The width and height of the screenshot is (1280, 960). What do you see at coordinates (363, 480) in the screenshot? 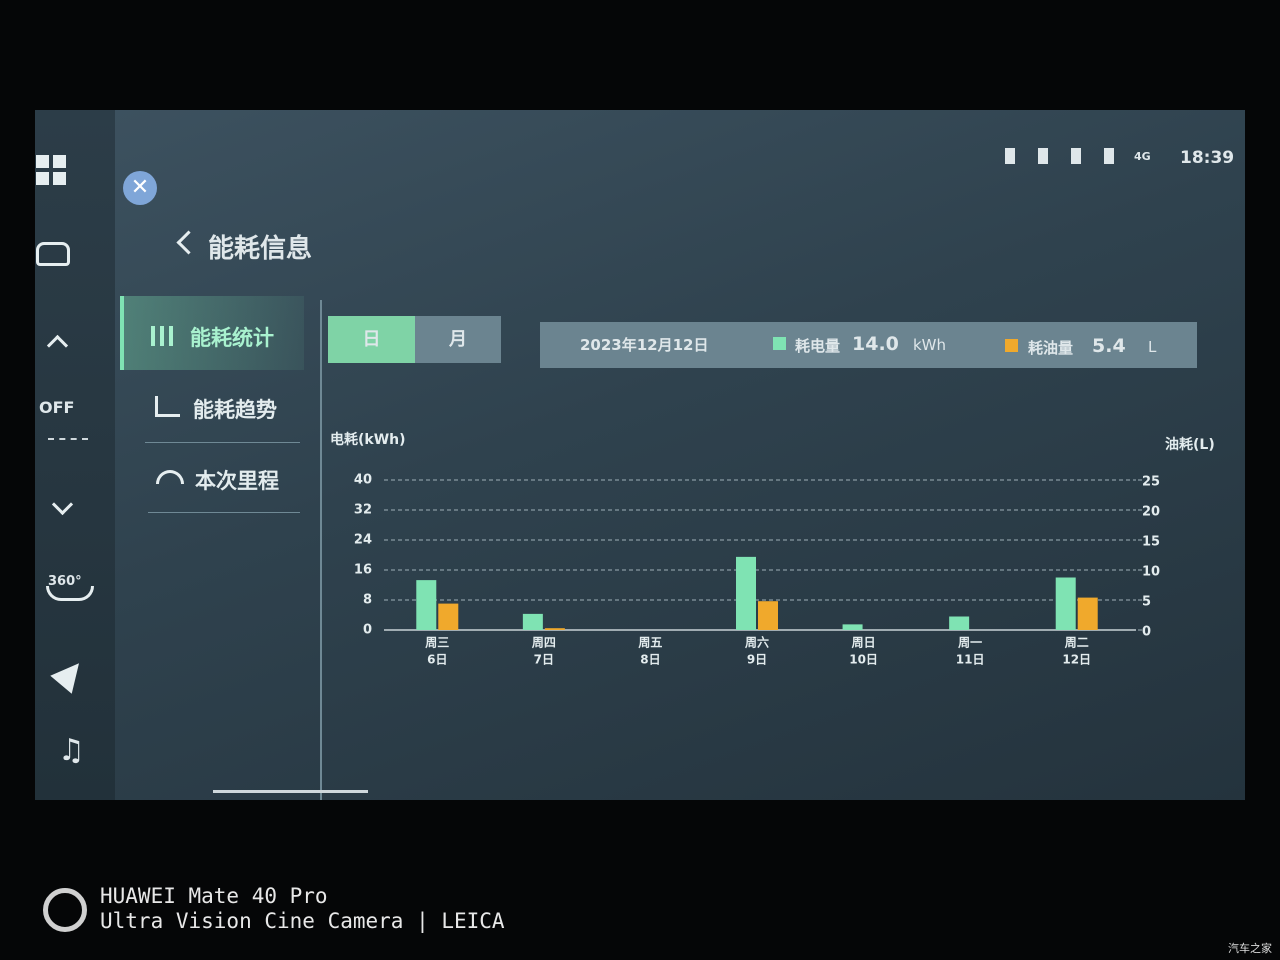
I see `y-tick-label: 40` at bounding box center [363, 480].